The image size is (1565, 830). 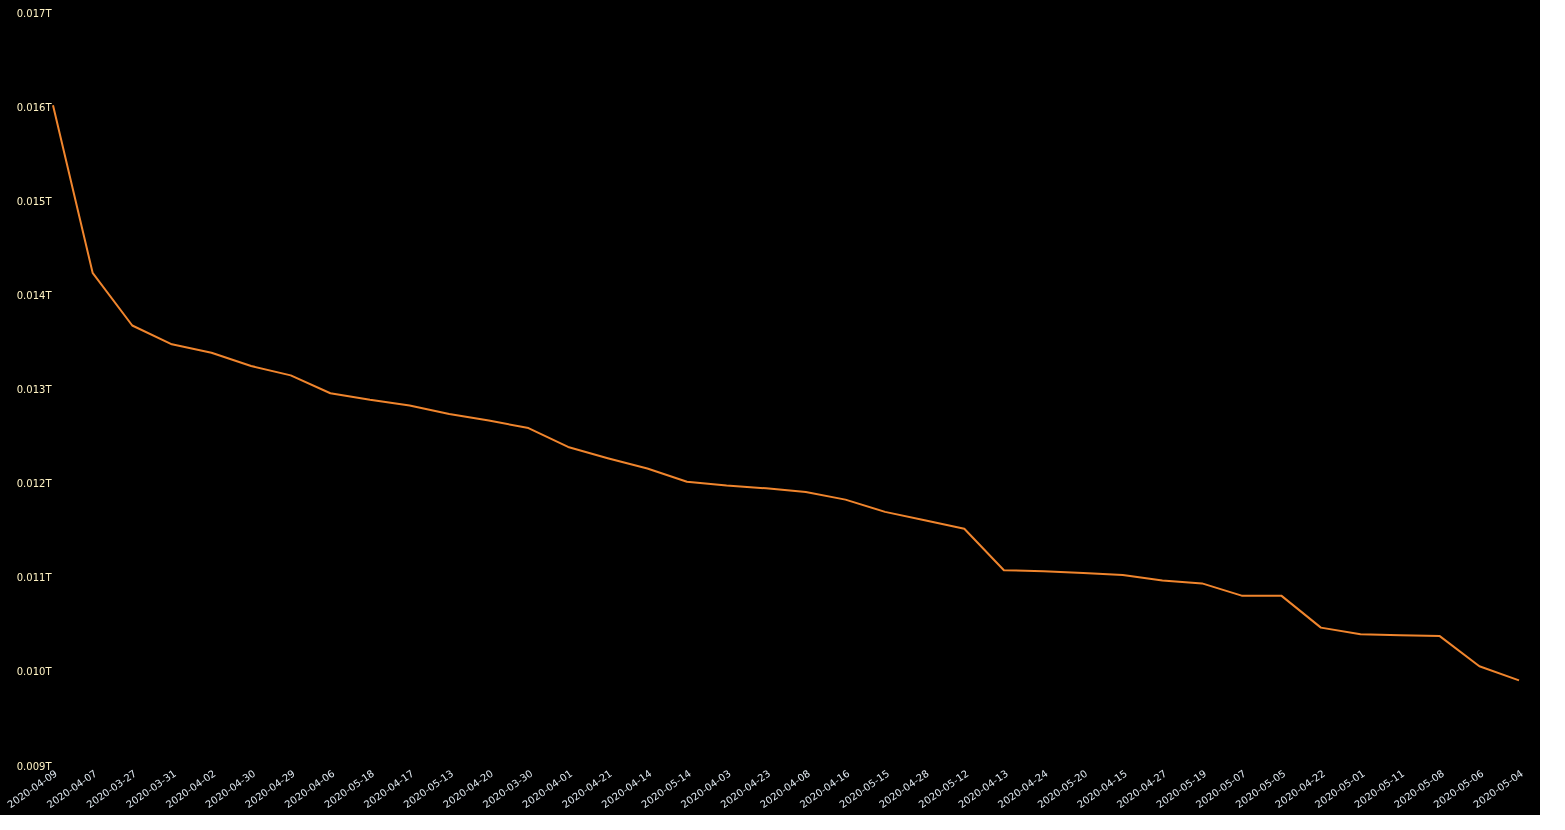 I want to click on y-tick-label: 0.012T, so click(x=34, y=484).